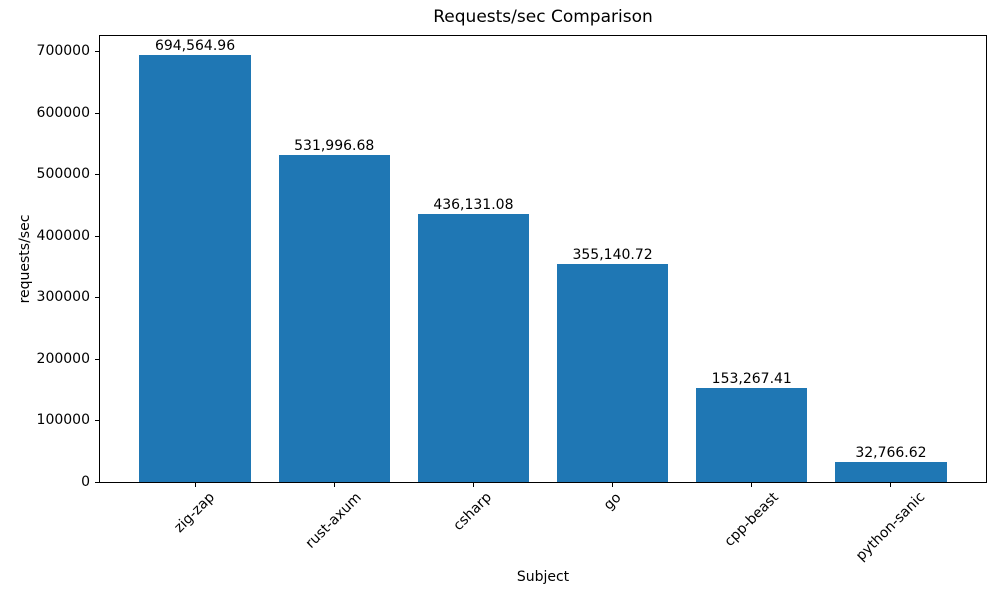 The image size is (1000, 600). What do you see at coordinates (473, 205) in the screenshot?
I see `bar-value-label: 436,131.08` at bounding box center [473, 205].